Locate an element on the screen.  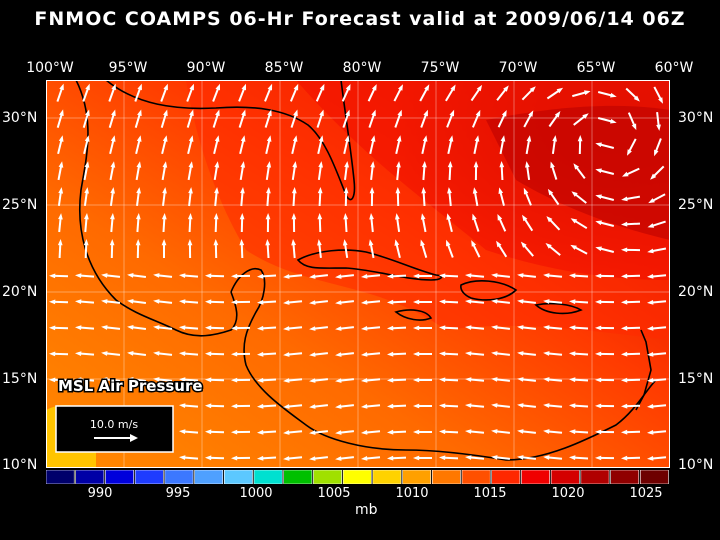
lon-label: 60°W is located at coordinates (674, 68).